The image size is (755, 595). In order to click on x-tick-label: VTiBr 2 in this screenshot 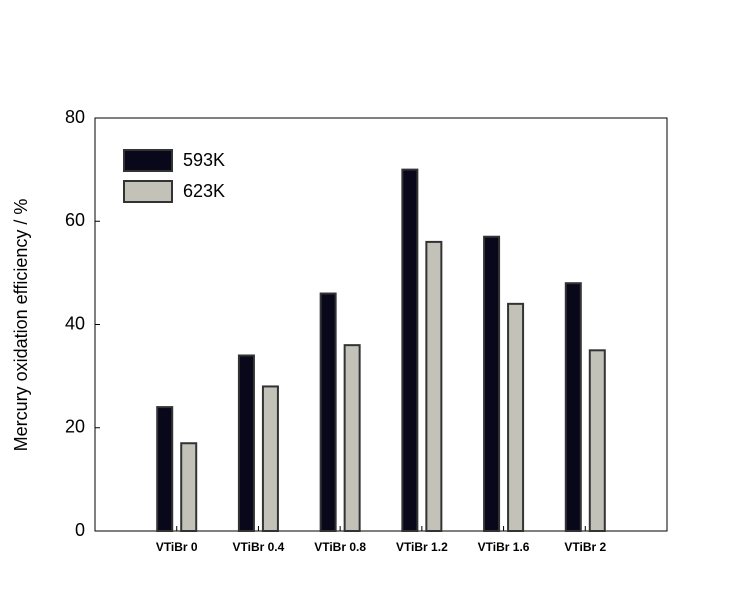, I will do `click(585, 547)`.